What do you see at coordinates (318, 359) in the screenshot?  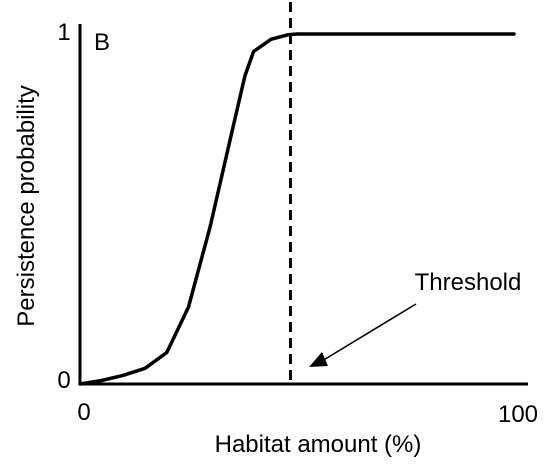 I see `threshold-arrowhead` at bounding box center [318, 359].